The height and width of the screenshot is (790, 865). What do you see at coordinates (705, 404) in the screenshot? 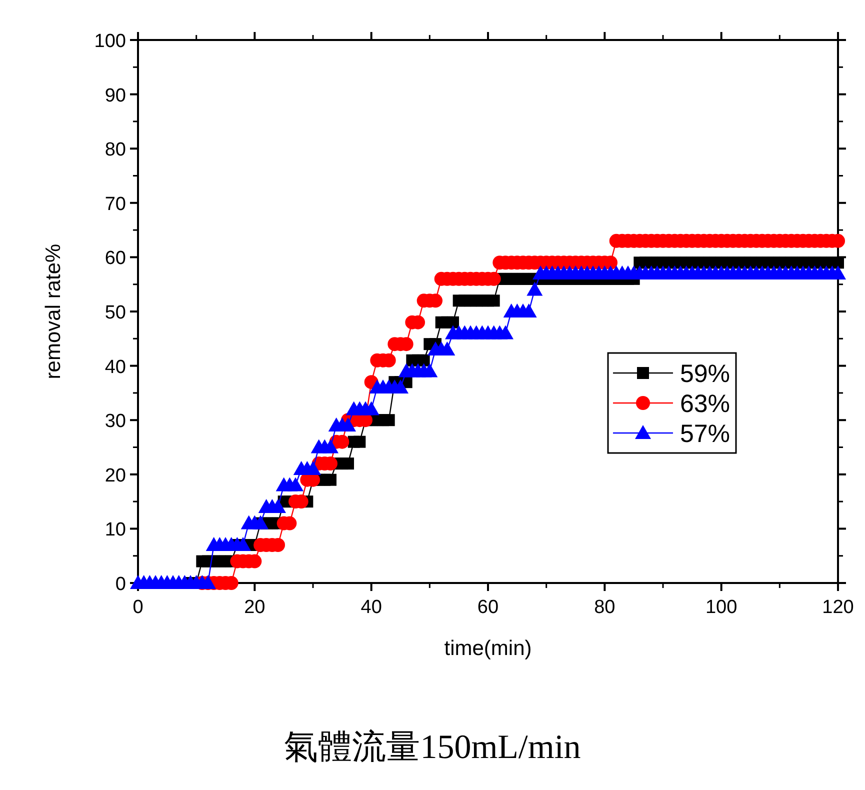
I see `legend-label: 63%` at bounding box center [705, 404].